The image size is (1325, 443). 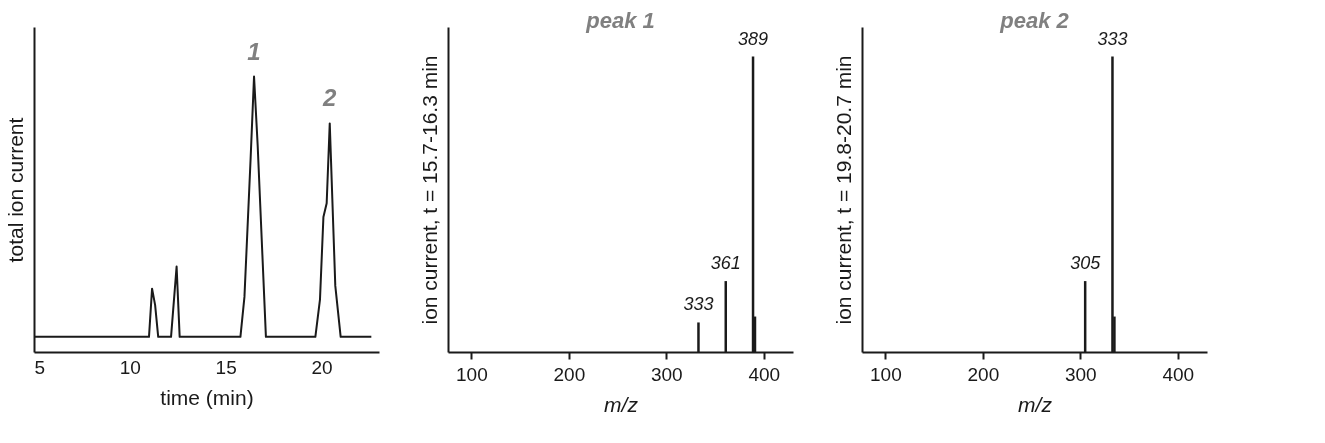 What do you see at coordinates (429, 190) in the screenshot?
I see `y-axis-title: ion current, t = 15.7-16.3 min` at bounding box center [429, 190].